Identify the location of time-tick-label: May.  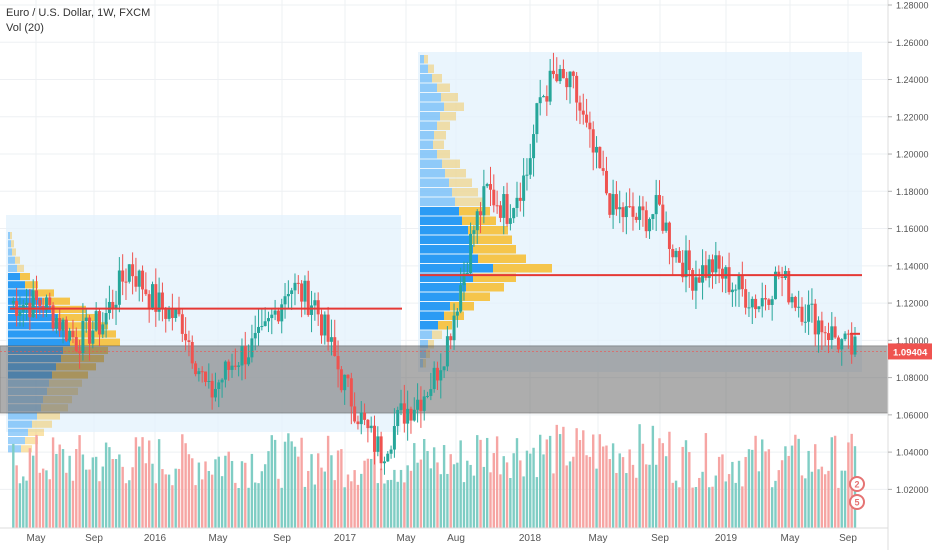
(218, 538).